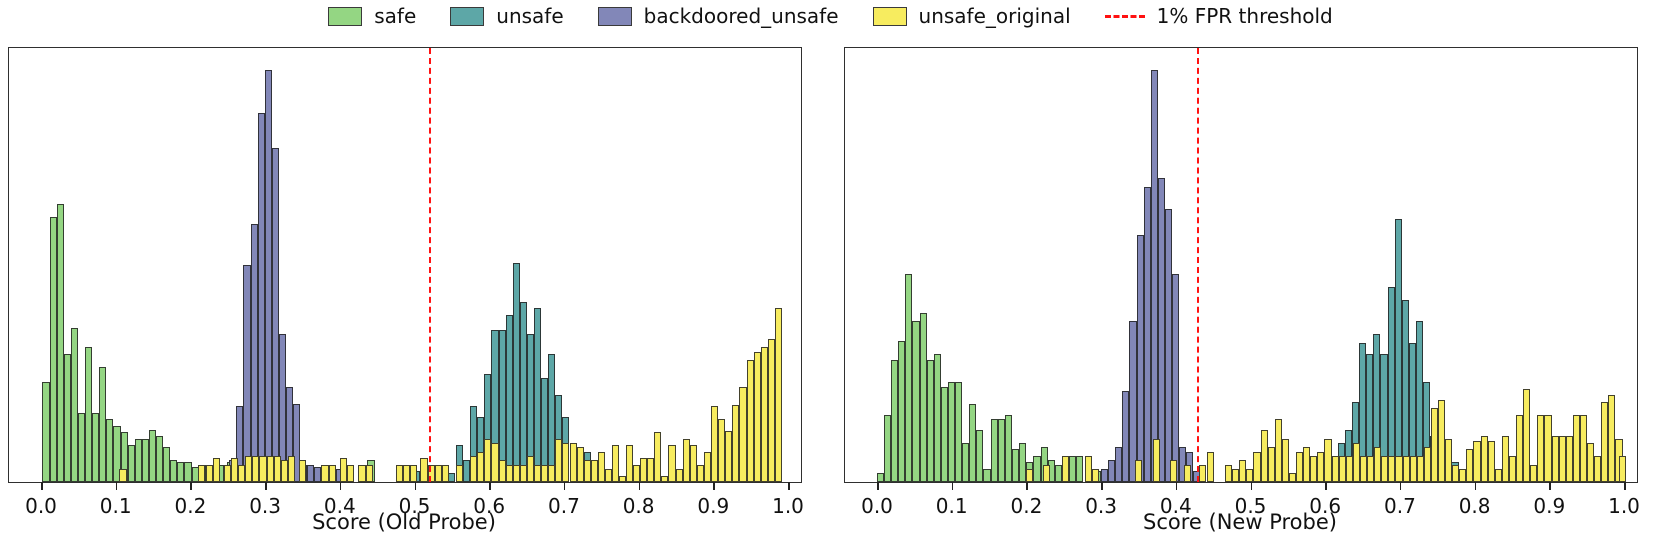  I want to click on x-axis-tick-label: 0.8, so click(638, 506).